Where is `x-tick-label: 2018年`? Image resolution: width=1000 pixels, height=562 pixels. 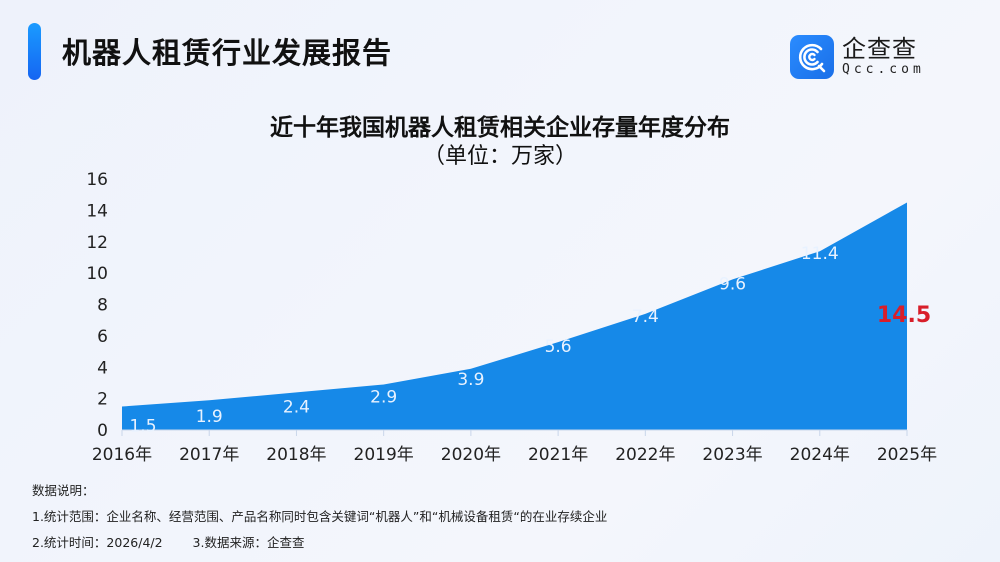
x-tick-label: 2018年 is located at coordinates (296, 455).